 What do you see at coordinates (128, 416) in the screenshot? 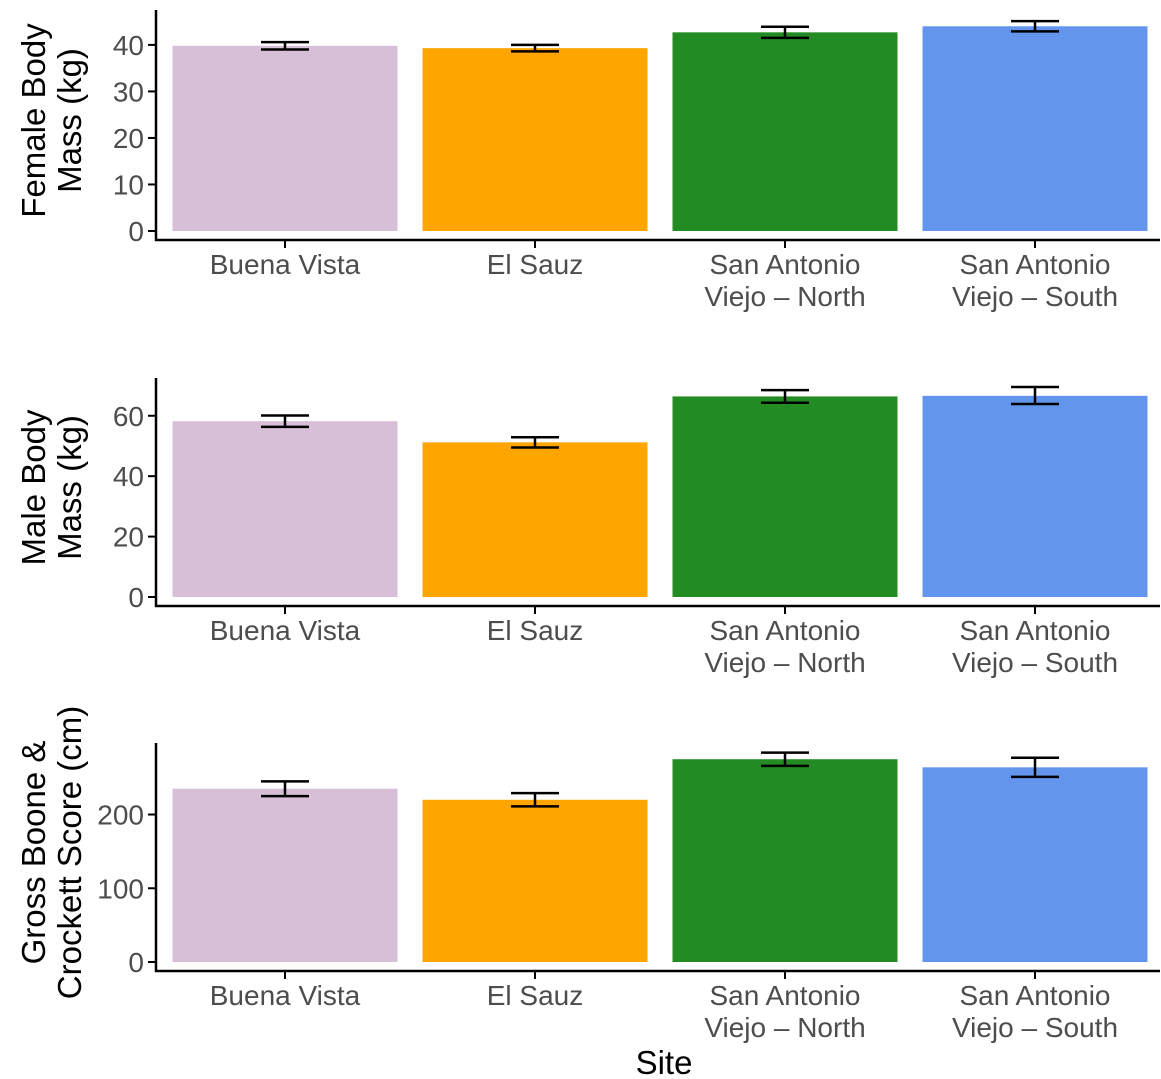
I see `y-tick-label: 60` at bounding box center [128, 416].